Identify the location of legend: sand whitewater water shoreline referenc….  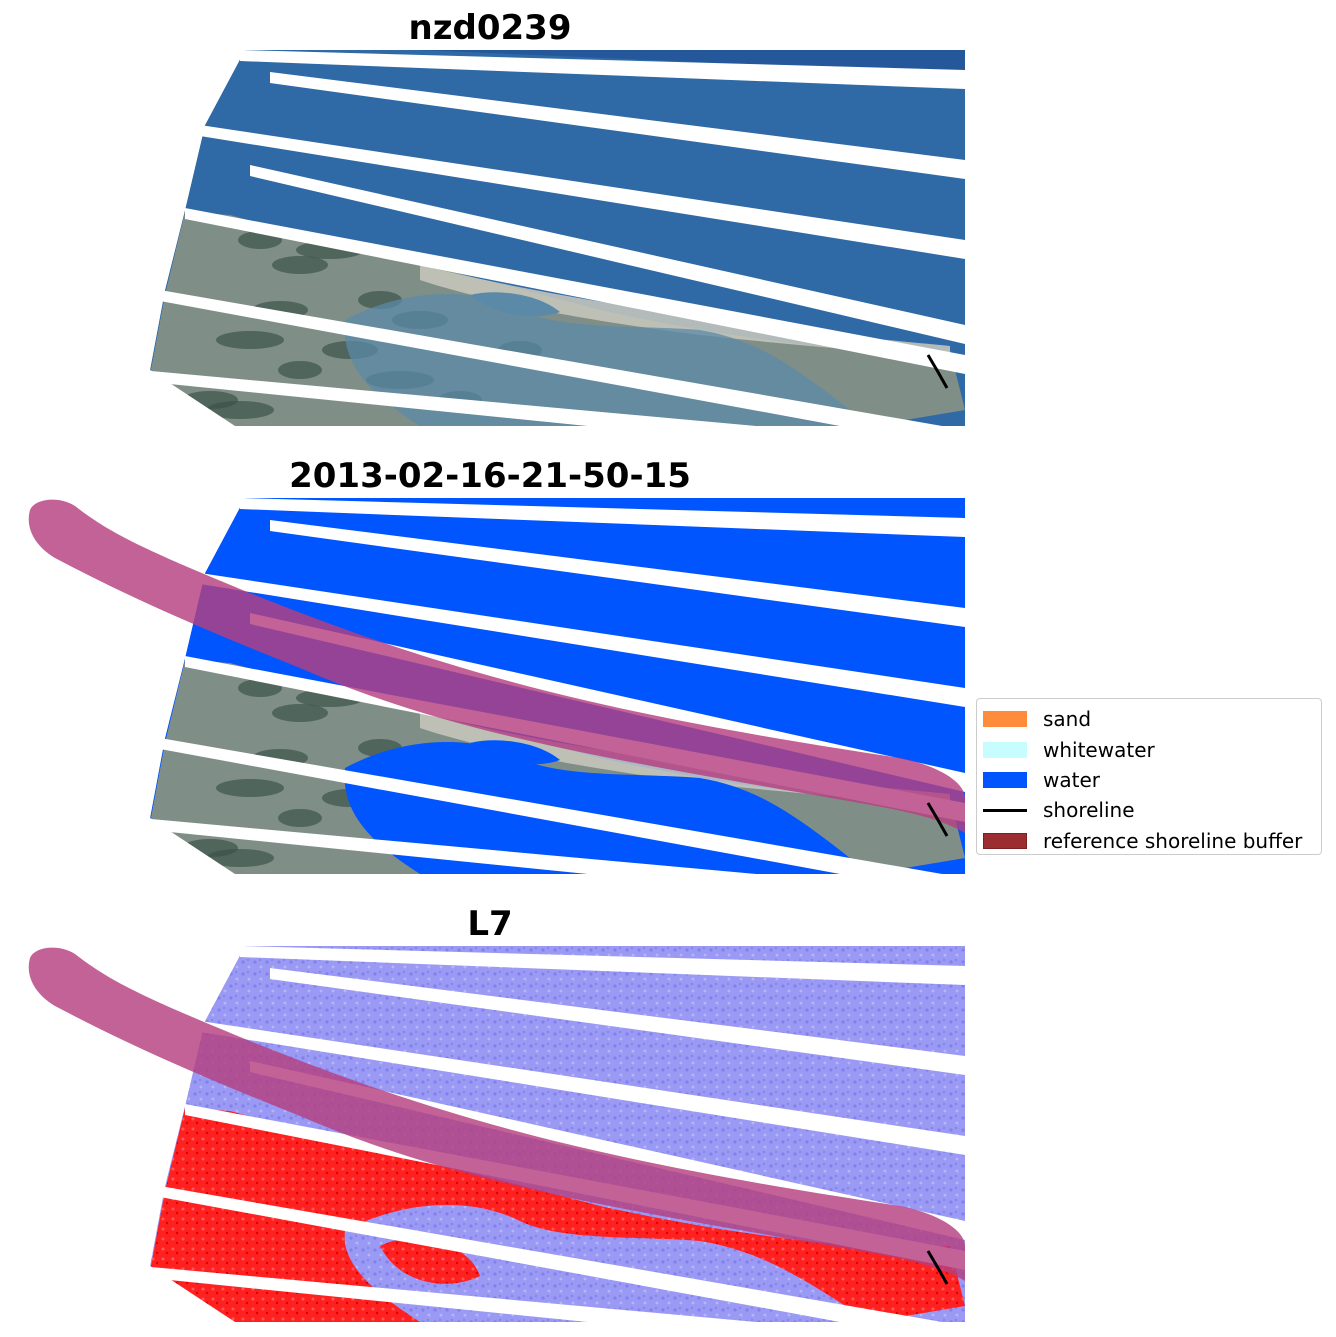
(1149, 776).